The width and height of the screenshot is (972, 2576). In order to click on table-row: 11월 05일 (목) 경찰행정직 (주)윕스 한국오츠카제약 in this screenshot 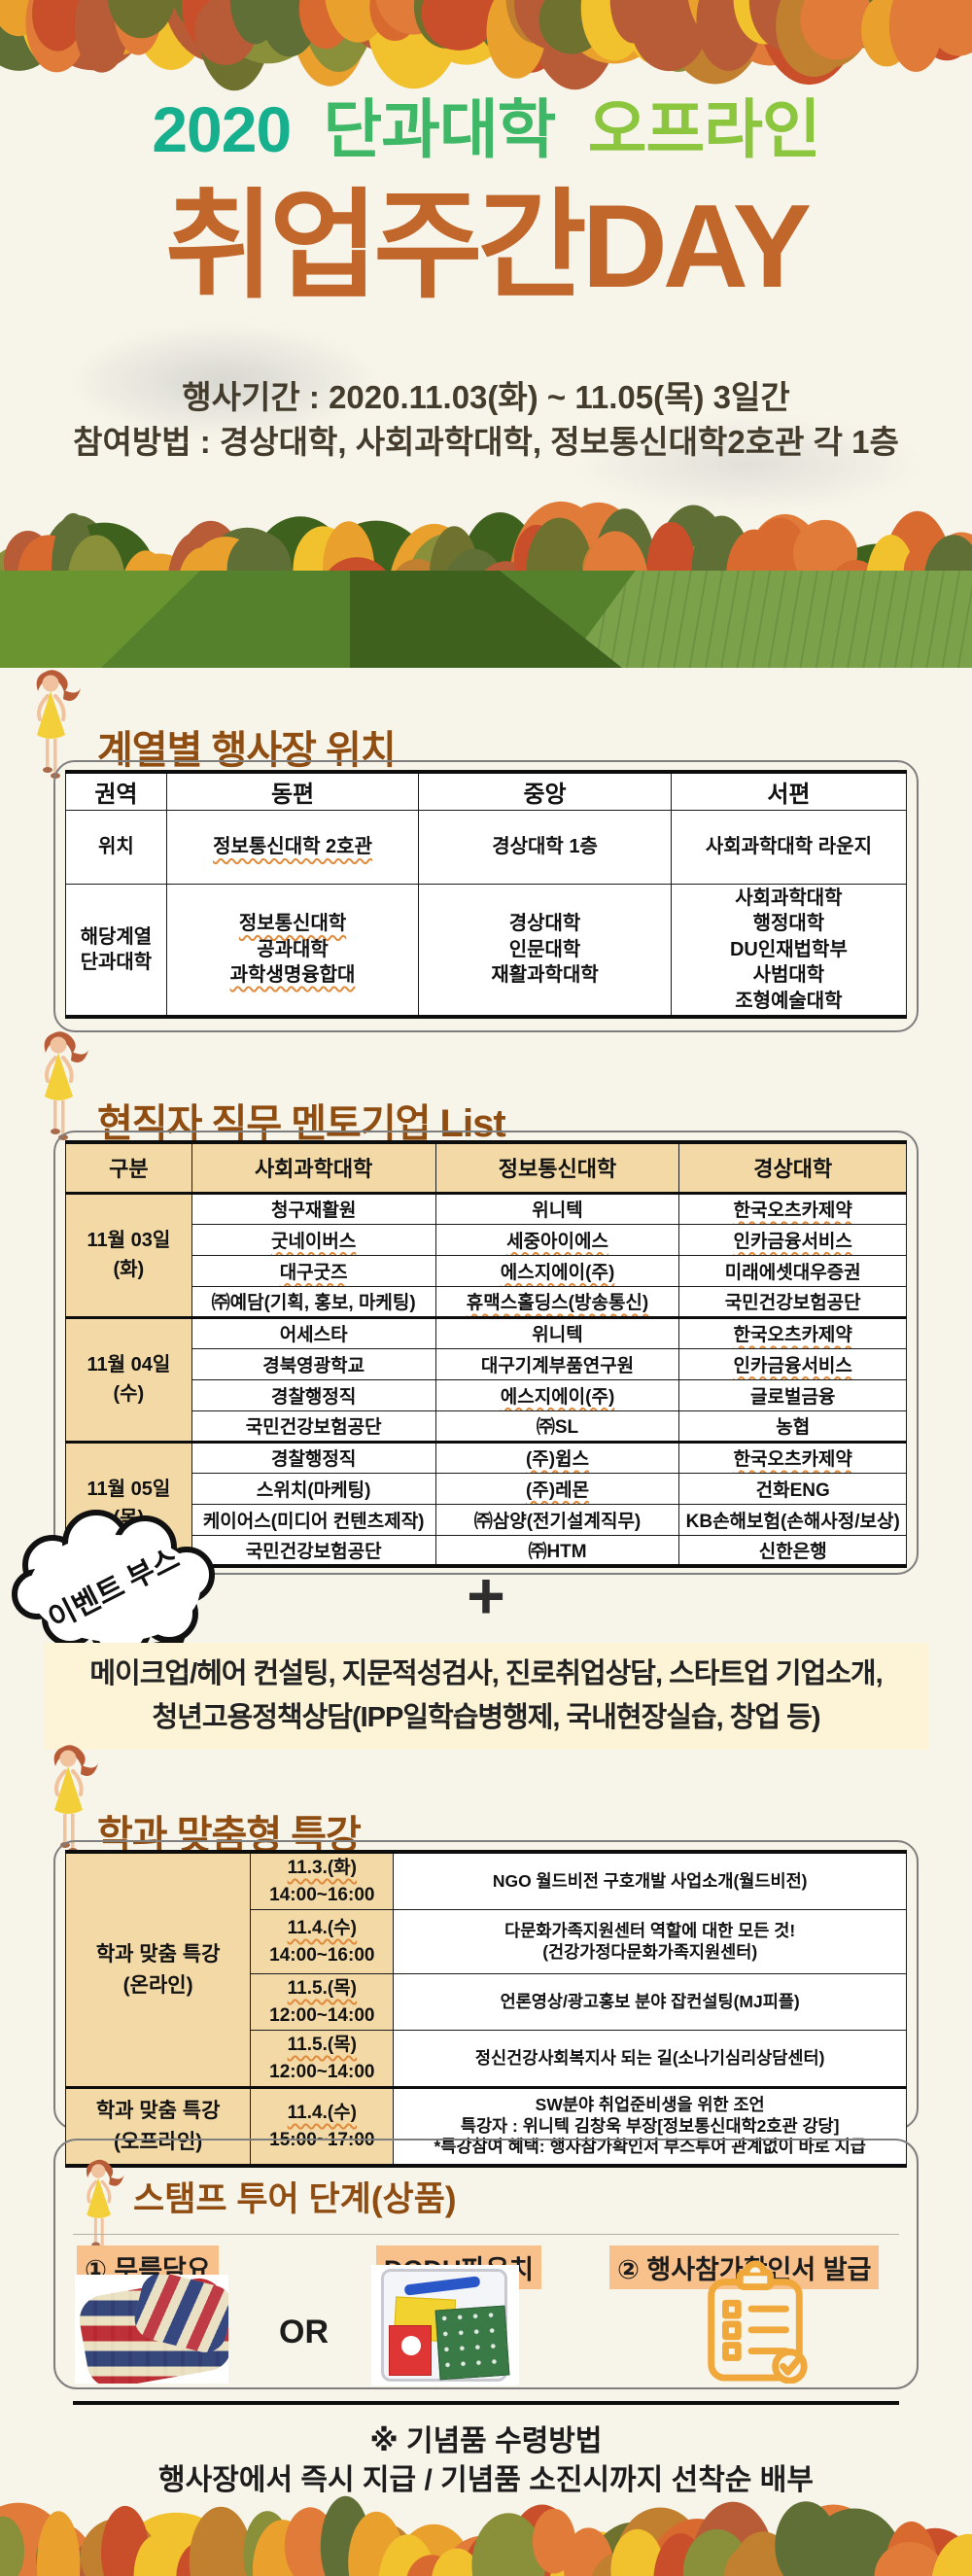, I will do `click(486, 1503)`.